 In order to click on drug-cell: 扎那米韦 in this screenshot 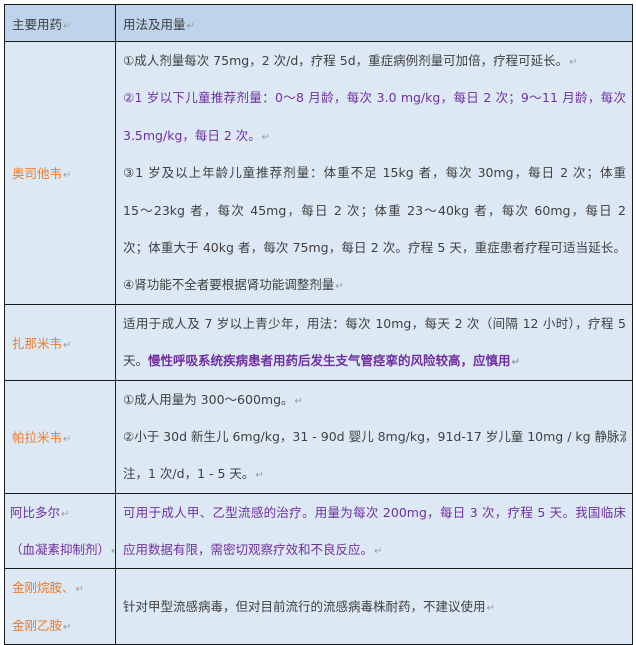, I will do `click(60, 342)`.